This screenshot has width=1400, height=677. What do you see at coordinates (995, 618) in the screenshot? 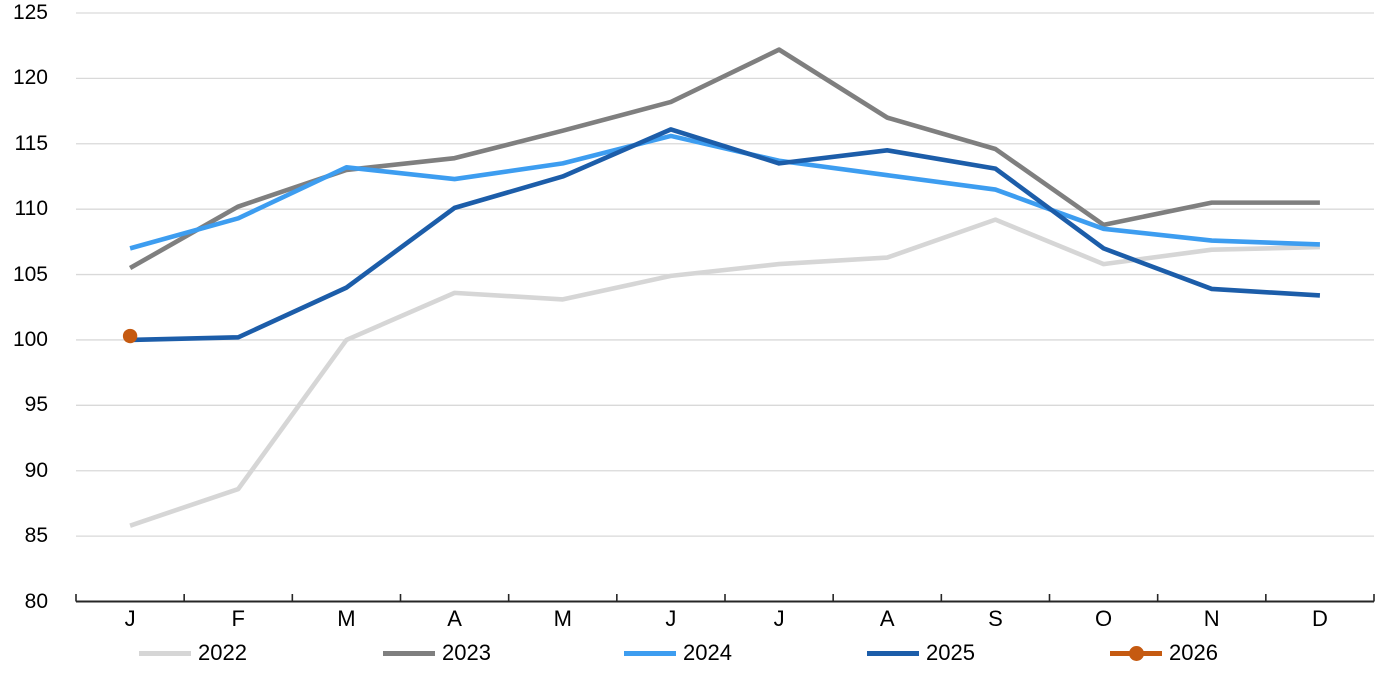
I see `x-axis-label: S` at bounding box center [995, 618].